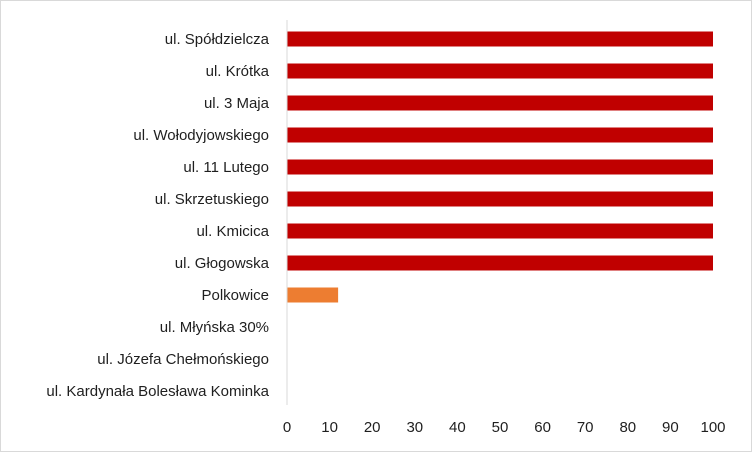  Describe the element at coordinates (226, 167) in the screenshot. I see `category-label: ul. 11 Lutego` at that location.